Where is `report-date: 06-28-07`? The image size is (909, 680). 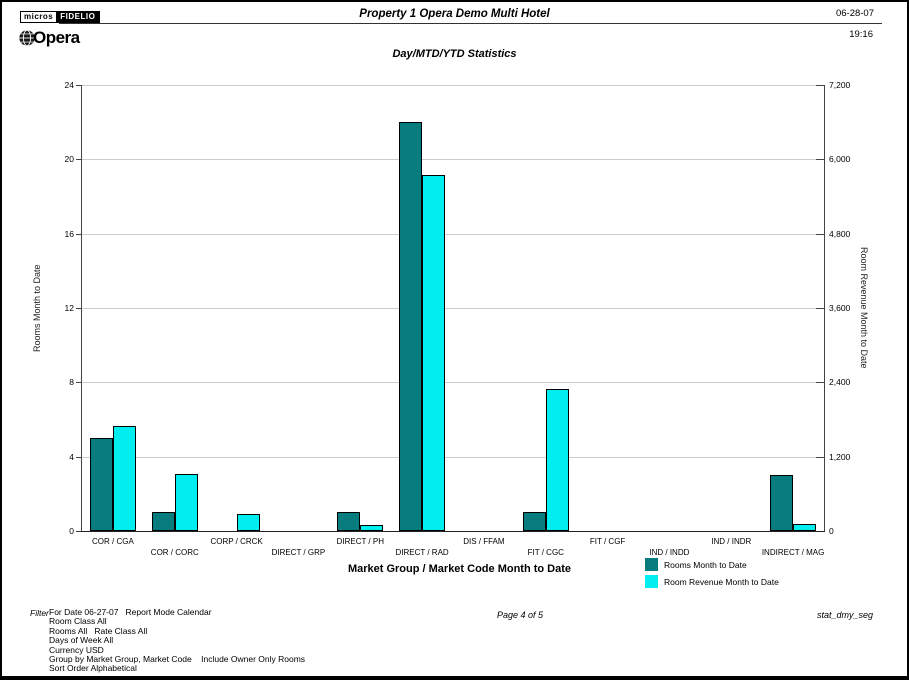 report-date: 06-28-07 is located at coordinates (854, 13).